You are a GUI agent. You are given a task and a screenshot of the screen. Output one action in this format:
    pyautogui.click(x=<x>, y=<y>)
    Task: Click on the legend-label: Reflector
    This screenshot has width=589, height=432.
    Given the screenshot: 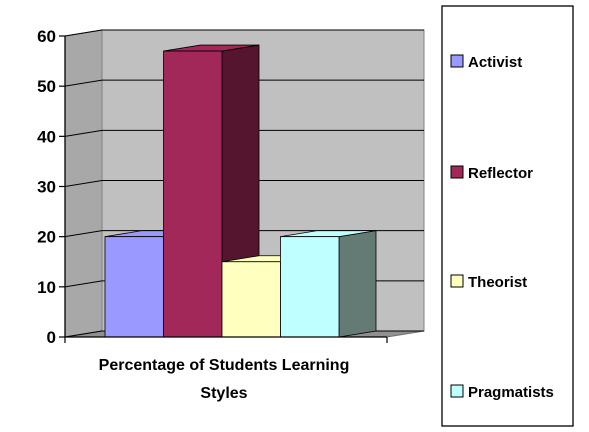 What is the action you would take?
    pyautogui.click(x=500, y=173)
    